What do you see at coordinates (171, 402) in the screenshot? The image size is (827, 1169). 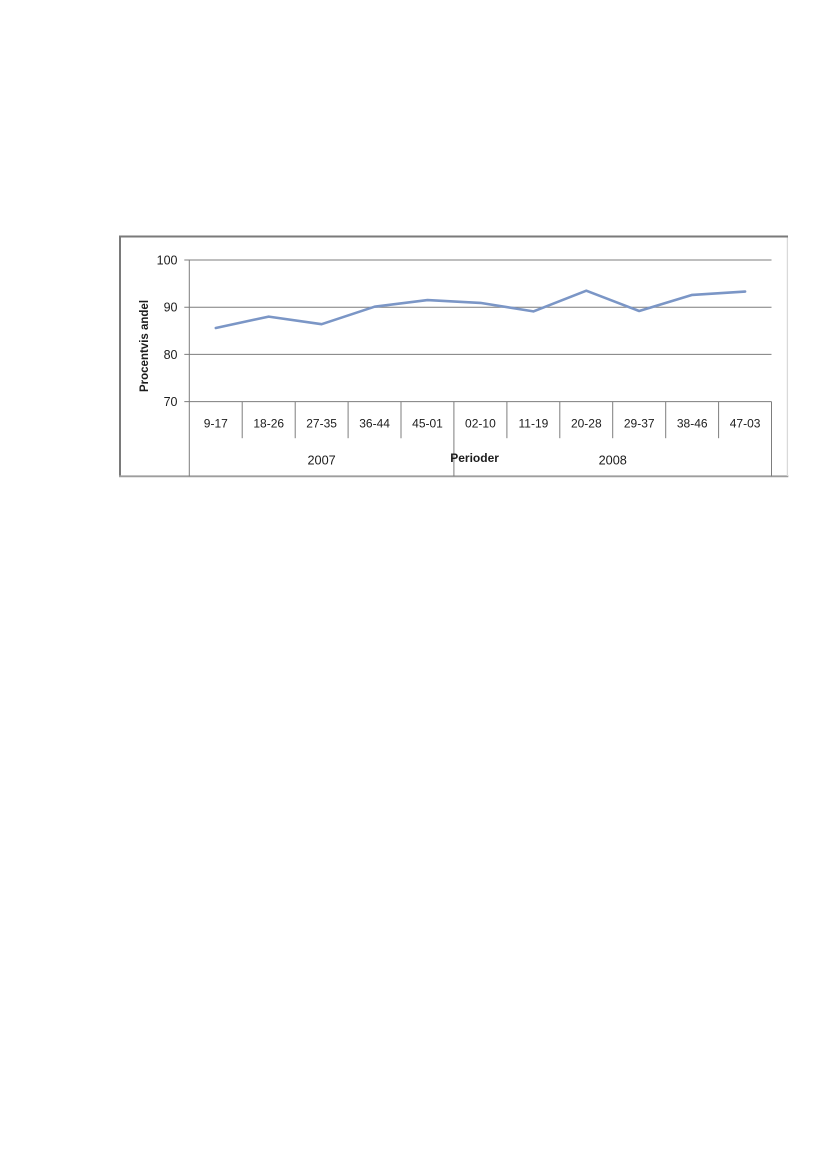 I see `svg-text: 70` at bounding box center [171, 402].